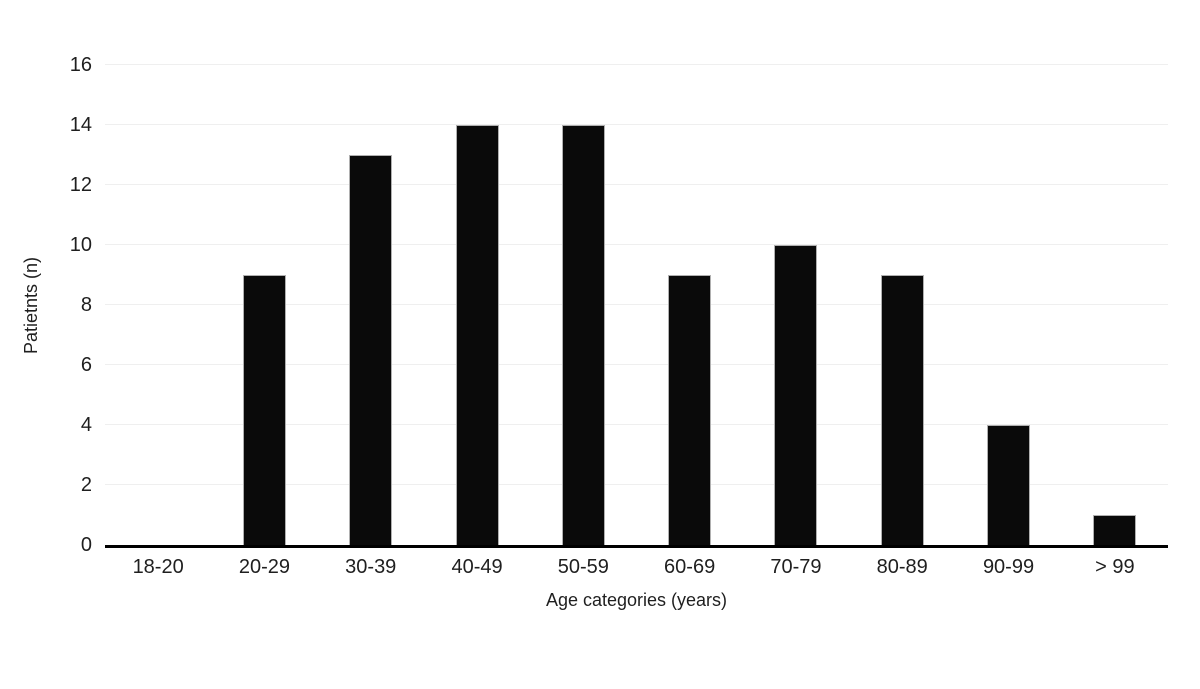 The height and width of the screenshot is (689, 1200). Describe the element at coordinates (46, 305) in the screenshot. I see `y-axis-ticks: 0 2 4 6 8 10 12 14 16` at that location.